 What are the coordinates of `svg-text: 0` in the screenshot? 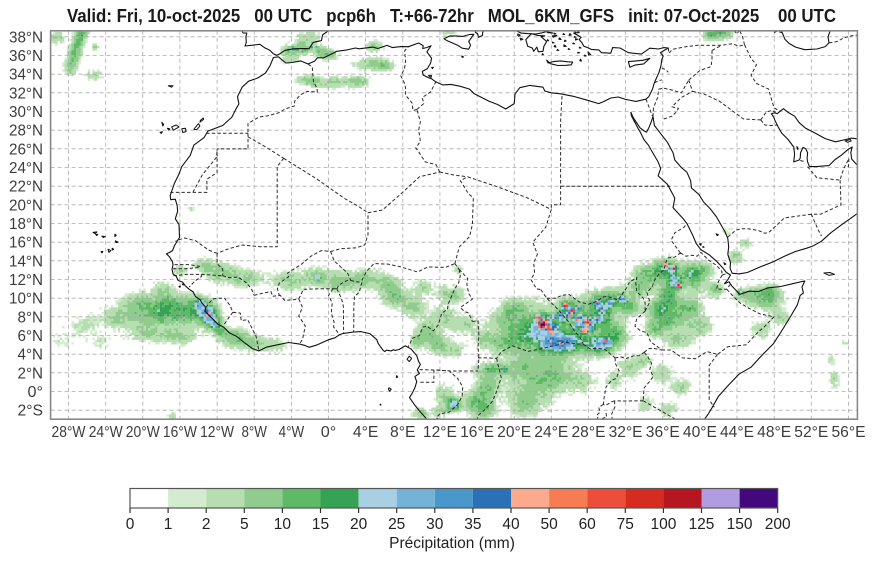 It's located at (130, 524).